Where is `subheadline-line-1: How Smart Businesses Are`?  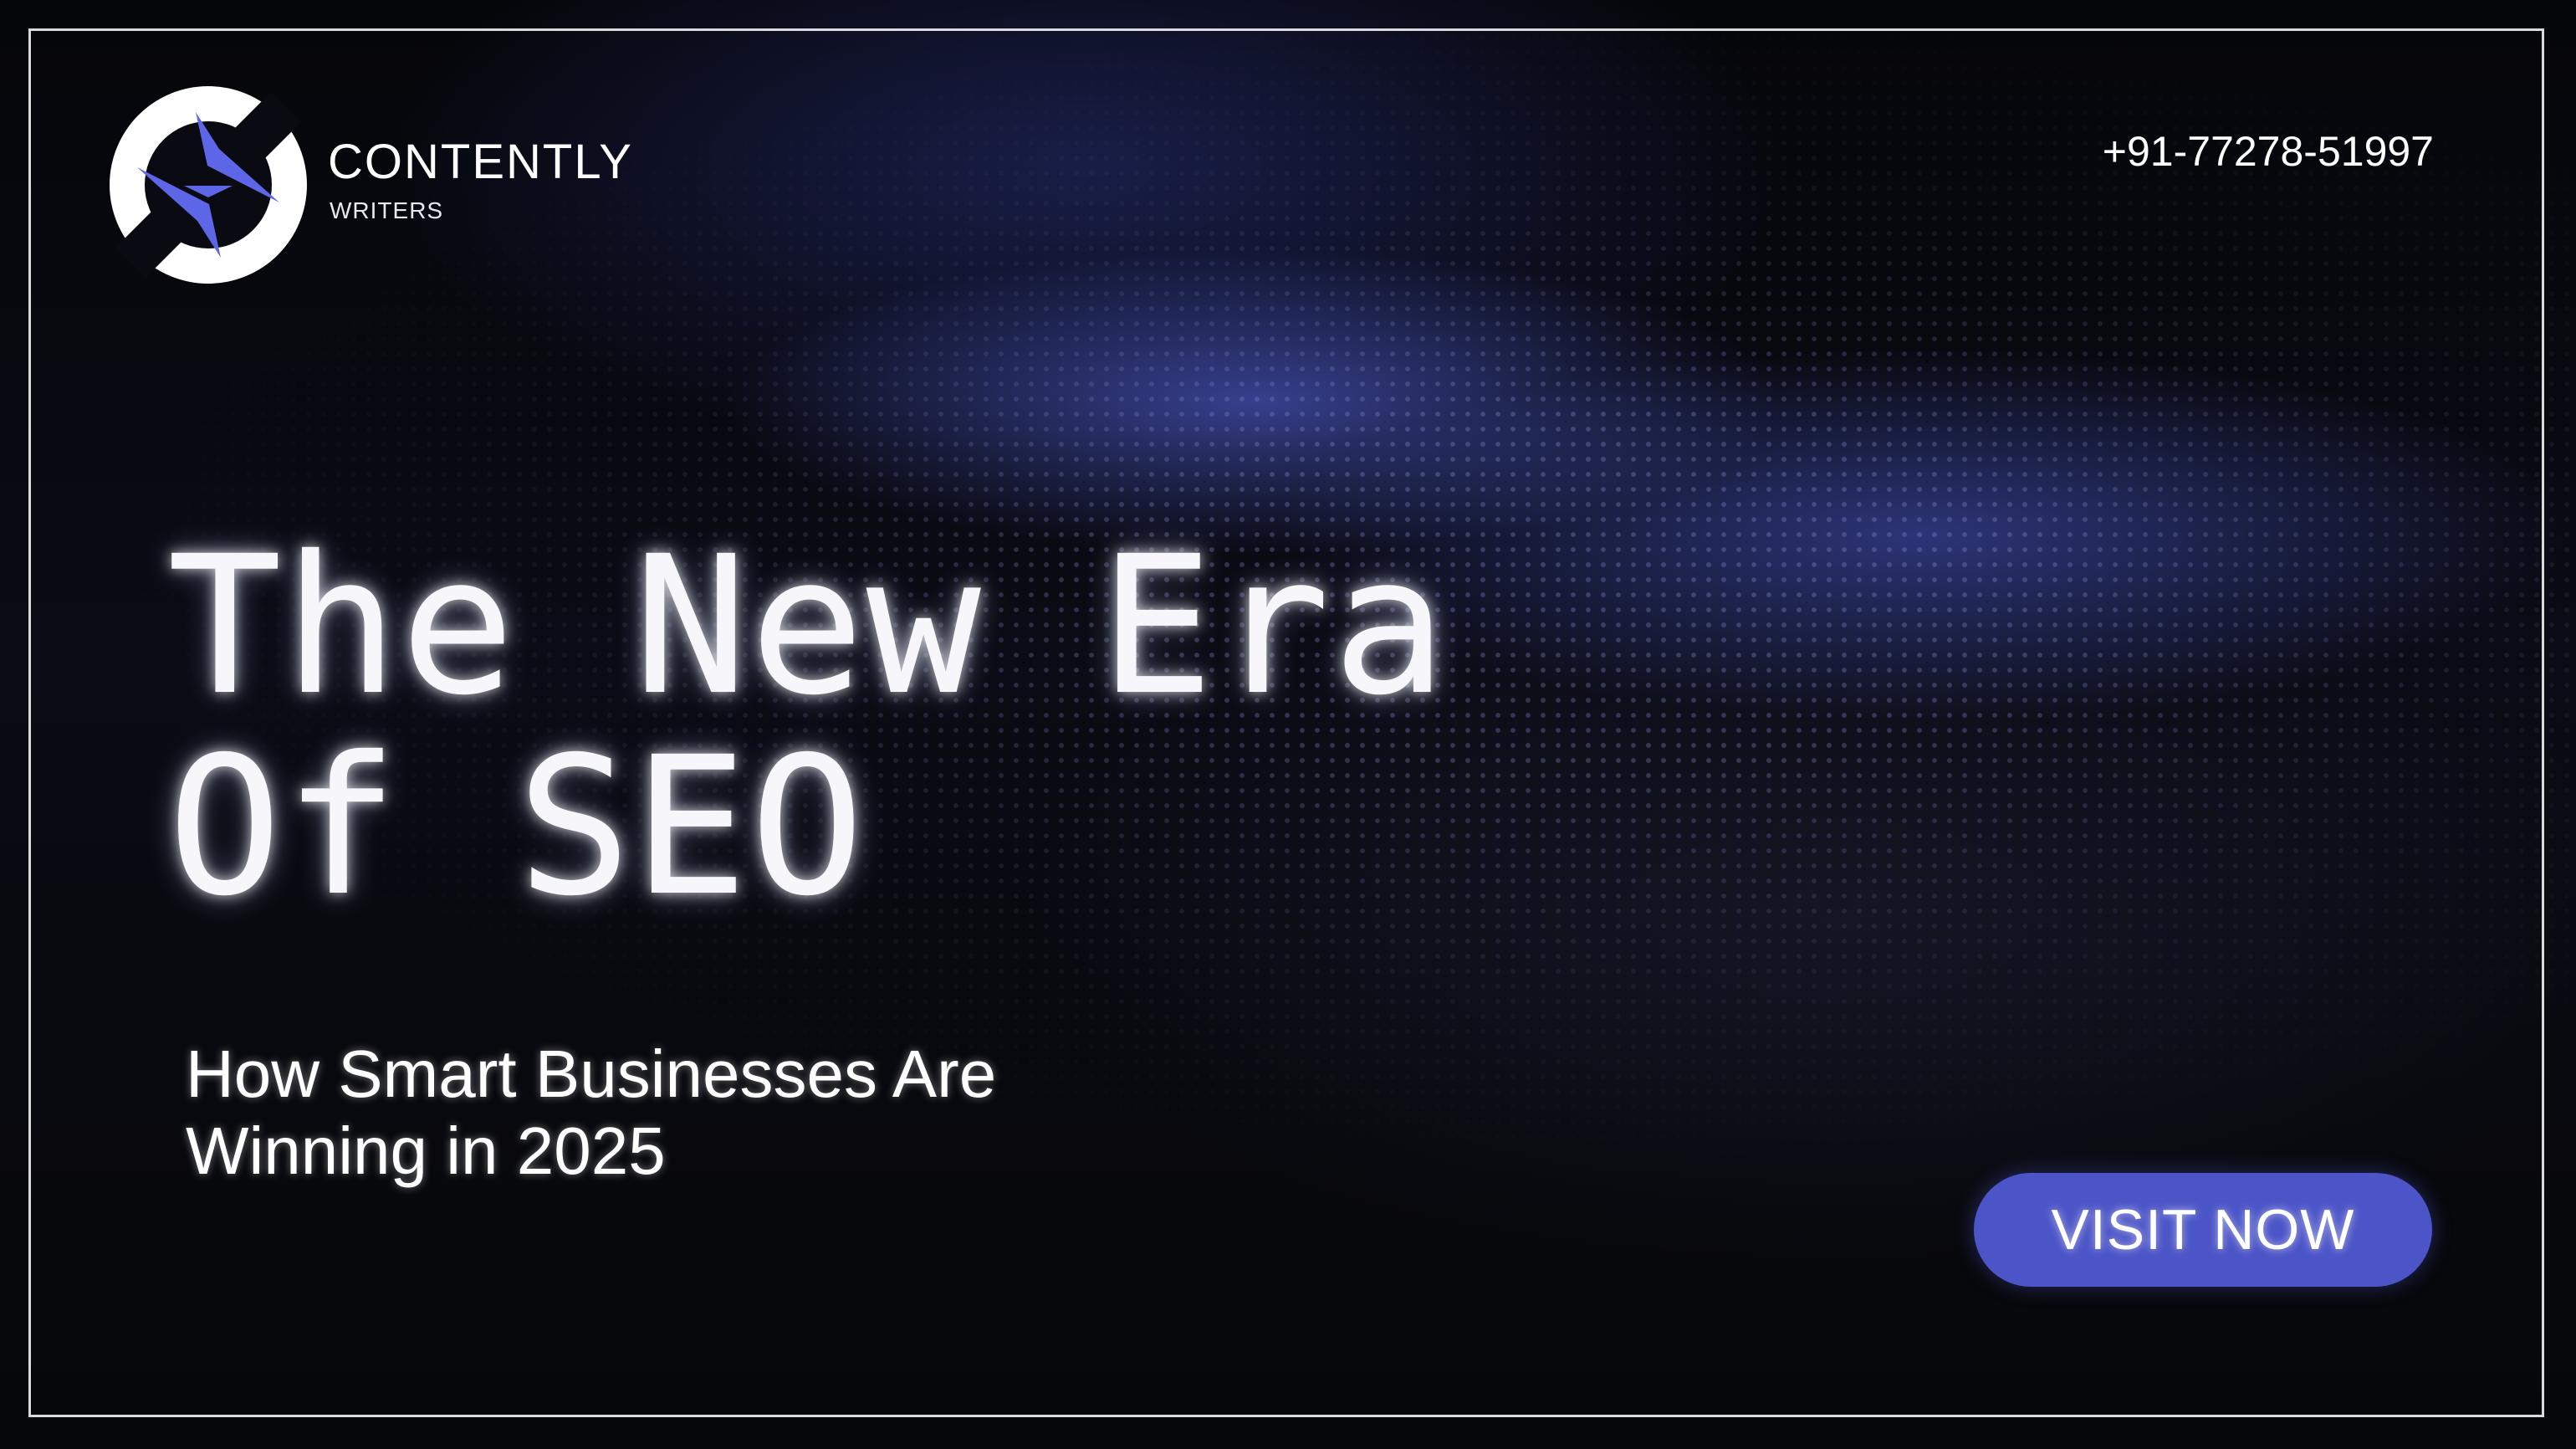 subheadline-line-1: How Smart Businesses Are is located at coordinates (591, 1074).